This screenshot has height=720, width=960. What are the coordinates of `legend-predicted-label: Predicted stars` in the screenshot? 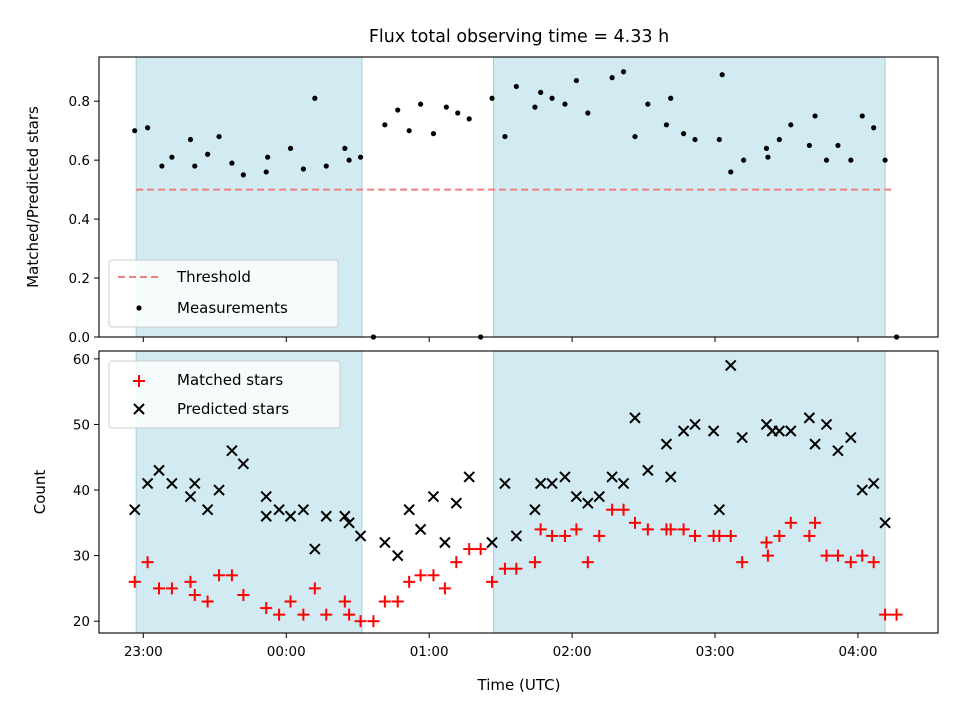 It's located at (233, 409).